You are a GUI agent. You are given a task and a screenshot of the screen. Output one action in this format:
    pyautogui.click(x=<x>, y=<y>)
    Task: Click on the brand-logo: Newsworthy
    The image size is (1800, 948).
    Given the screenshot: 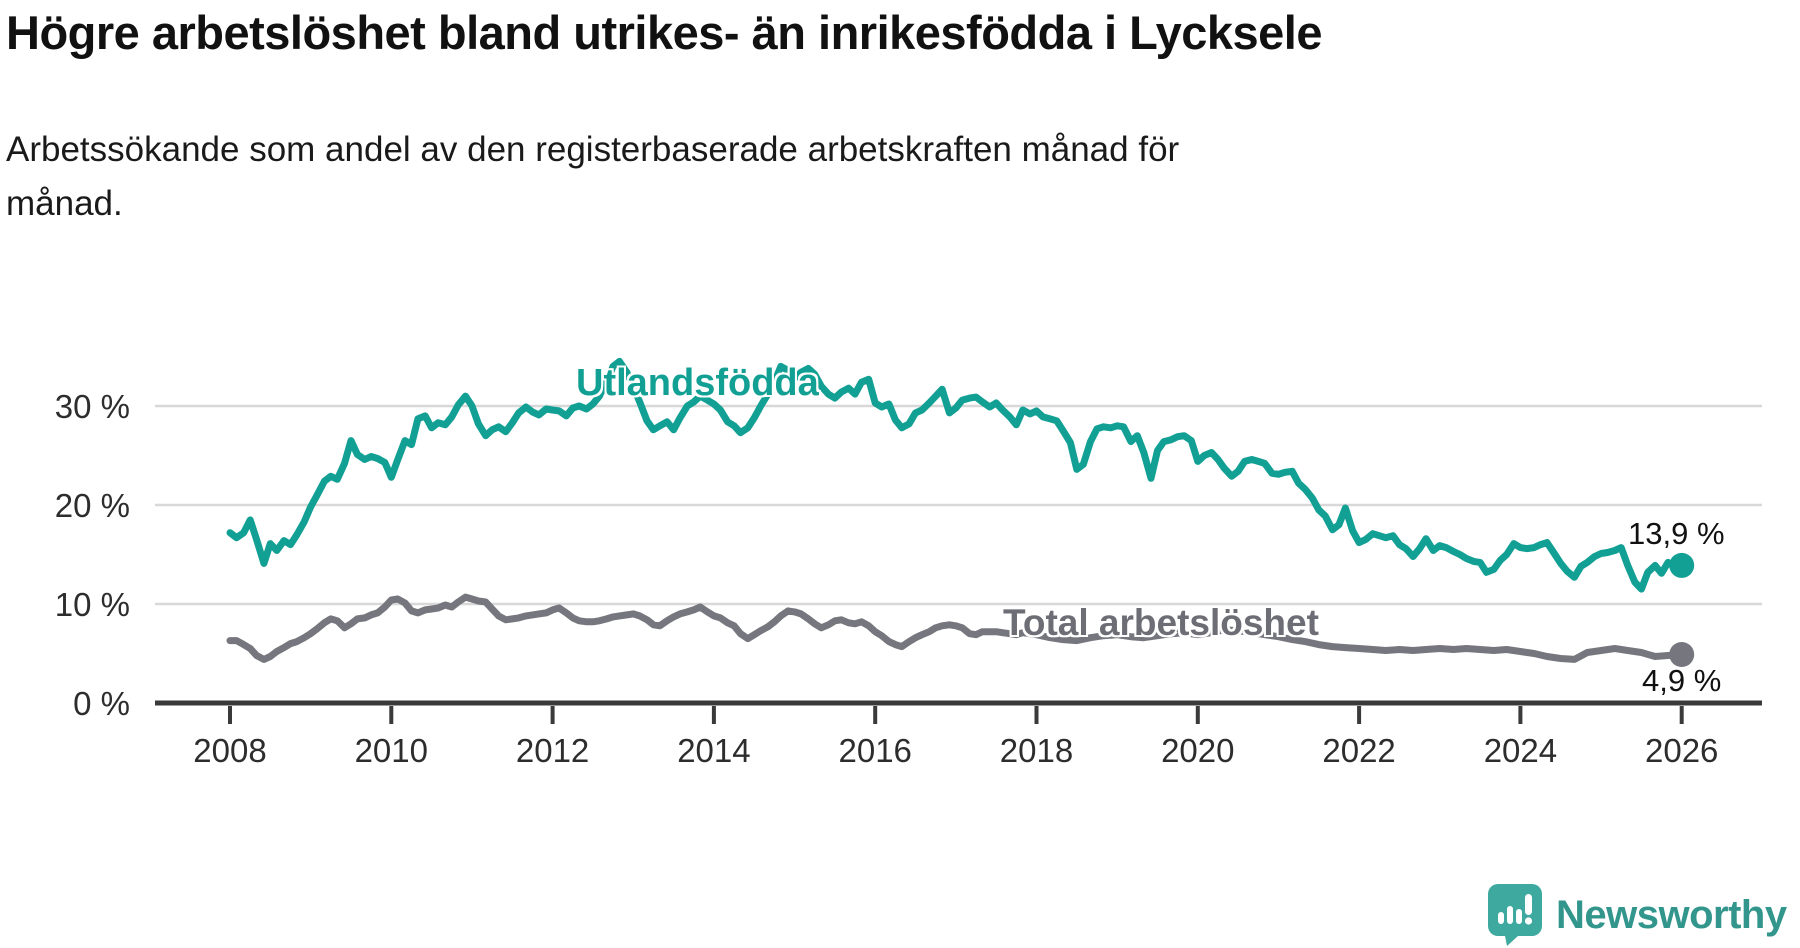 What is the action you would take?
    pyautogui.click(x=1637, y=915)
    